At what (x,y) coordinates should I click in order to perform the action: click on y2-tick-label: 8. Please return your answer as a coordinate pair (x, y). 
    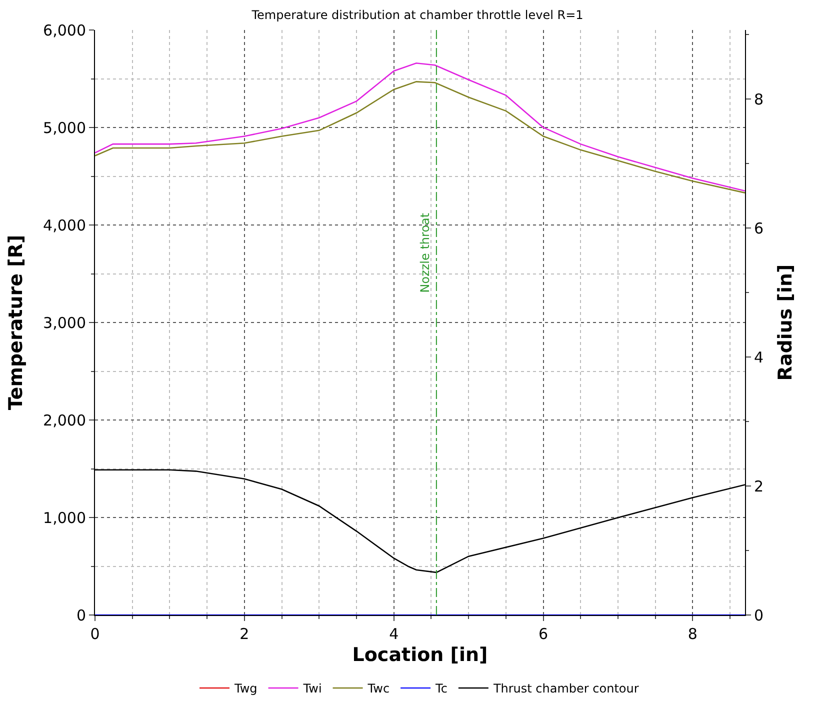
    Looking at the image, I should click on (759, 99).